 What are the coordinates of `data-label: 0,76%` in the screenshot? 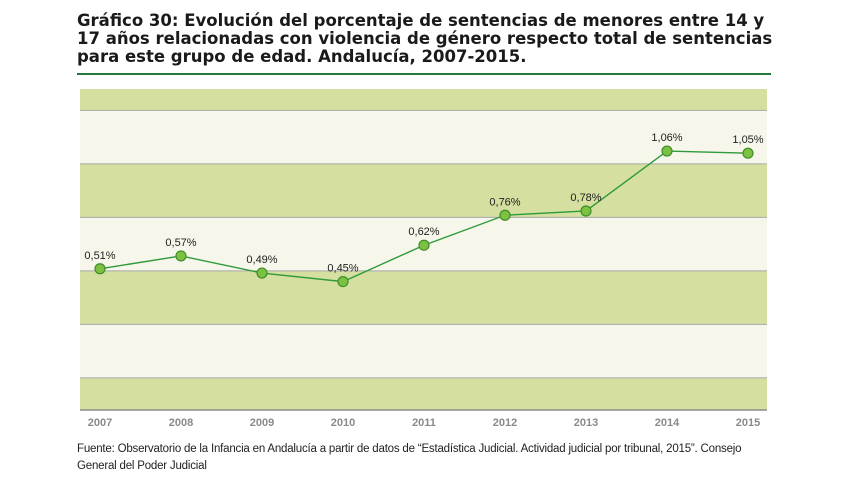 It's located at (504, 202).